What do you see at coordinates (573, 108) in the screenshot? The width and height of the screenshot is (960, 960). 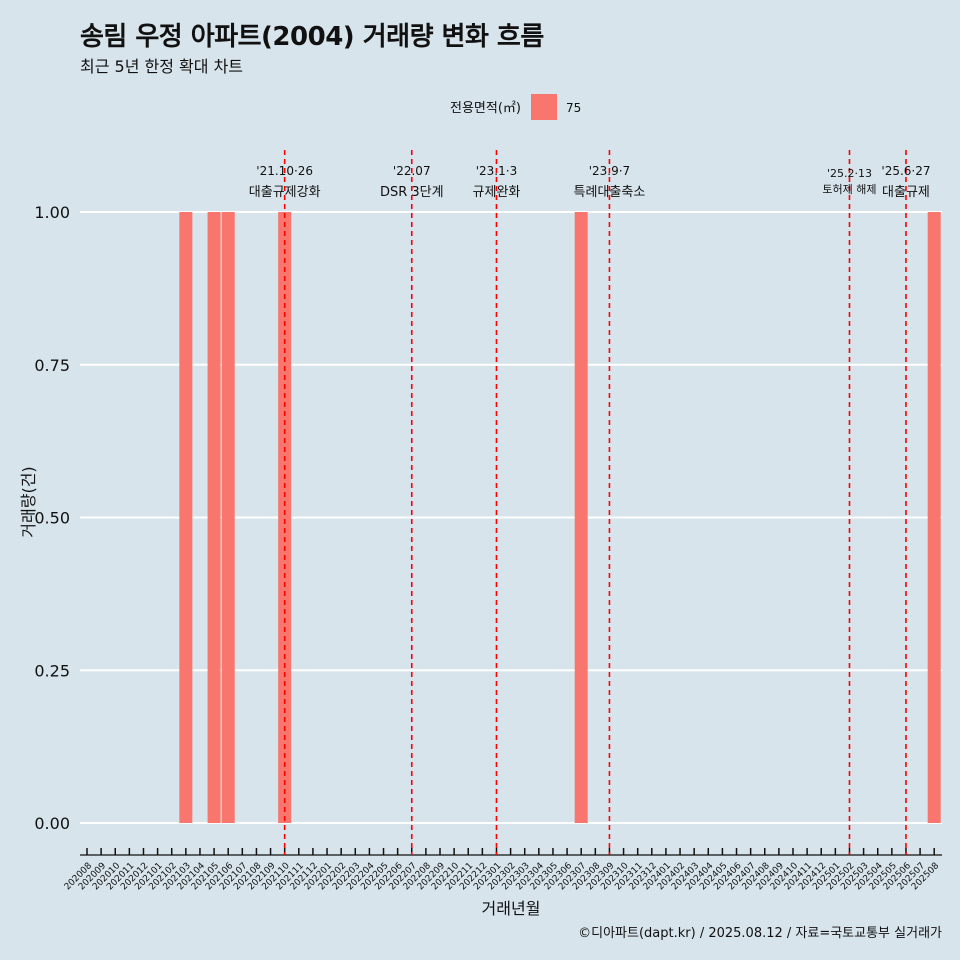 I see `legend-entry: 75` at bounding box center [573, 108].